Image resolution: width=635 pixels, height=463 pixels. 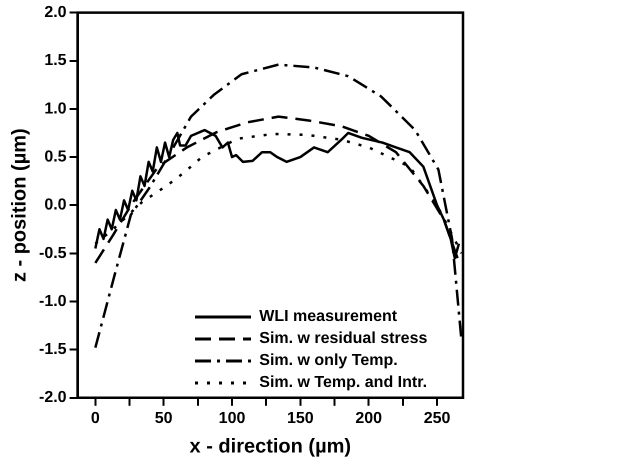 I want to click on legend-label: Sim. w Temp. and Intr., so click(x=343, y=382).